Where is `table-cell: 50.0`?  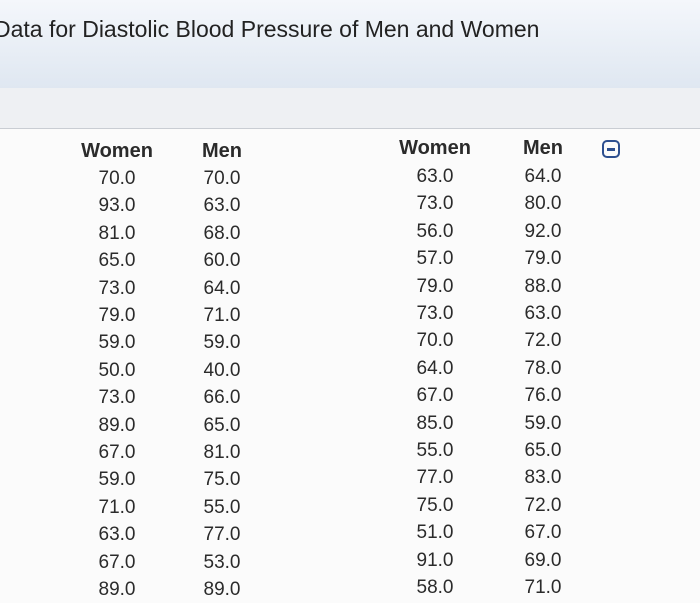 table-cell: 50.0 is located at coordinates (117, 370).